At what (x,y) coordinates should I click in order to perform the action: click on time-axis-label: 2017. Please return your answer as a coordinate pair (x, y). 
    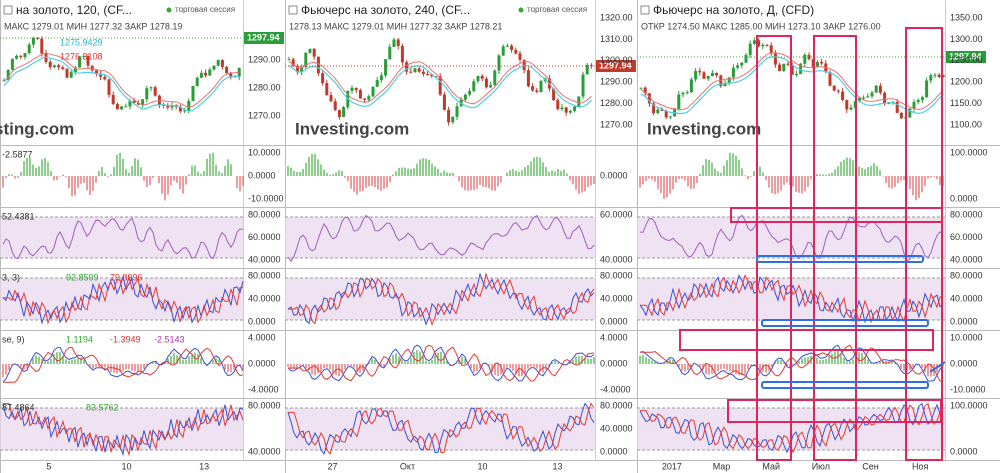
    Looking at the image, I should click on (672, 466).